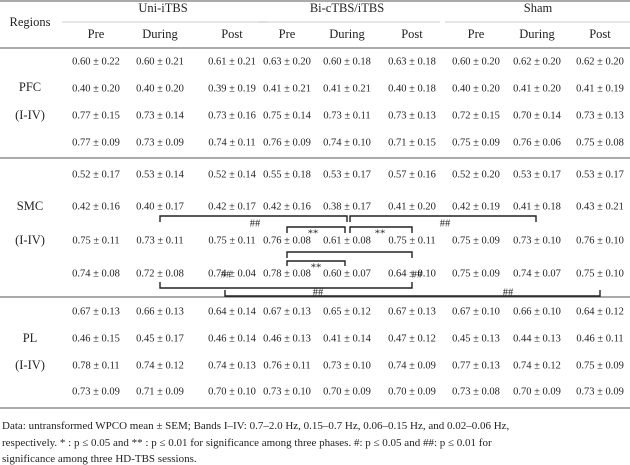 The image size is (630, 465). What do you see at coordinates (160, 174) in the screenshot?
I see `cell: 0.53 ± 0.14` at bounding box center [160, 174].